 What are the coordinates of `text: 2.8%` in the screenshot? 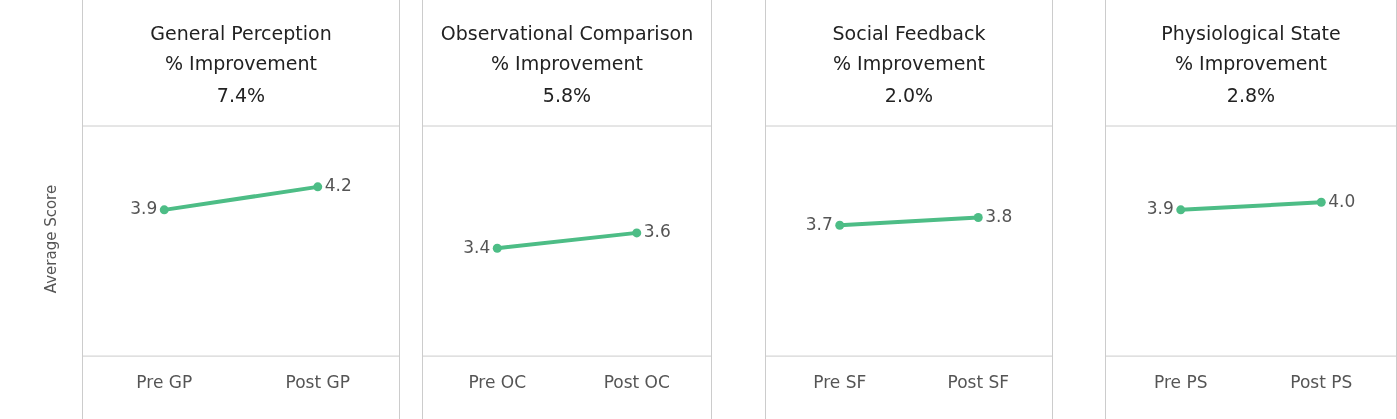 It's located at (1251, 95).